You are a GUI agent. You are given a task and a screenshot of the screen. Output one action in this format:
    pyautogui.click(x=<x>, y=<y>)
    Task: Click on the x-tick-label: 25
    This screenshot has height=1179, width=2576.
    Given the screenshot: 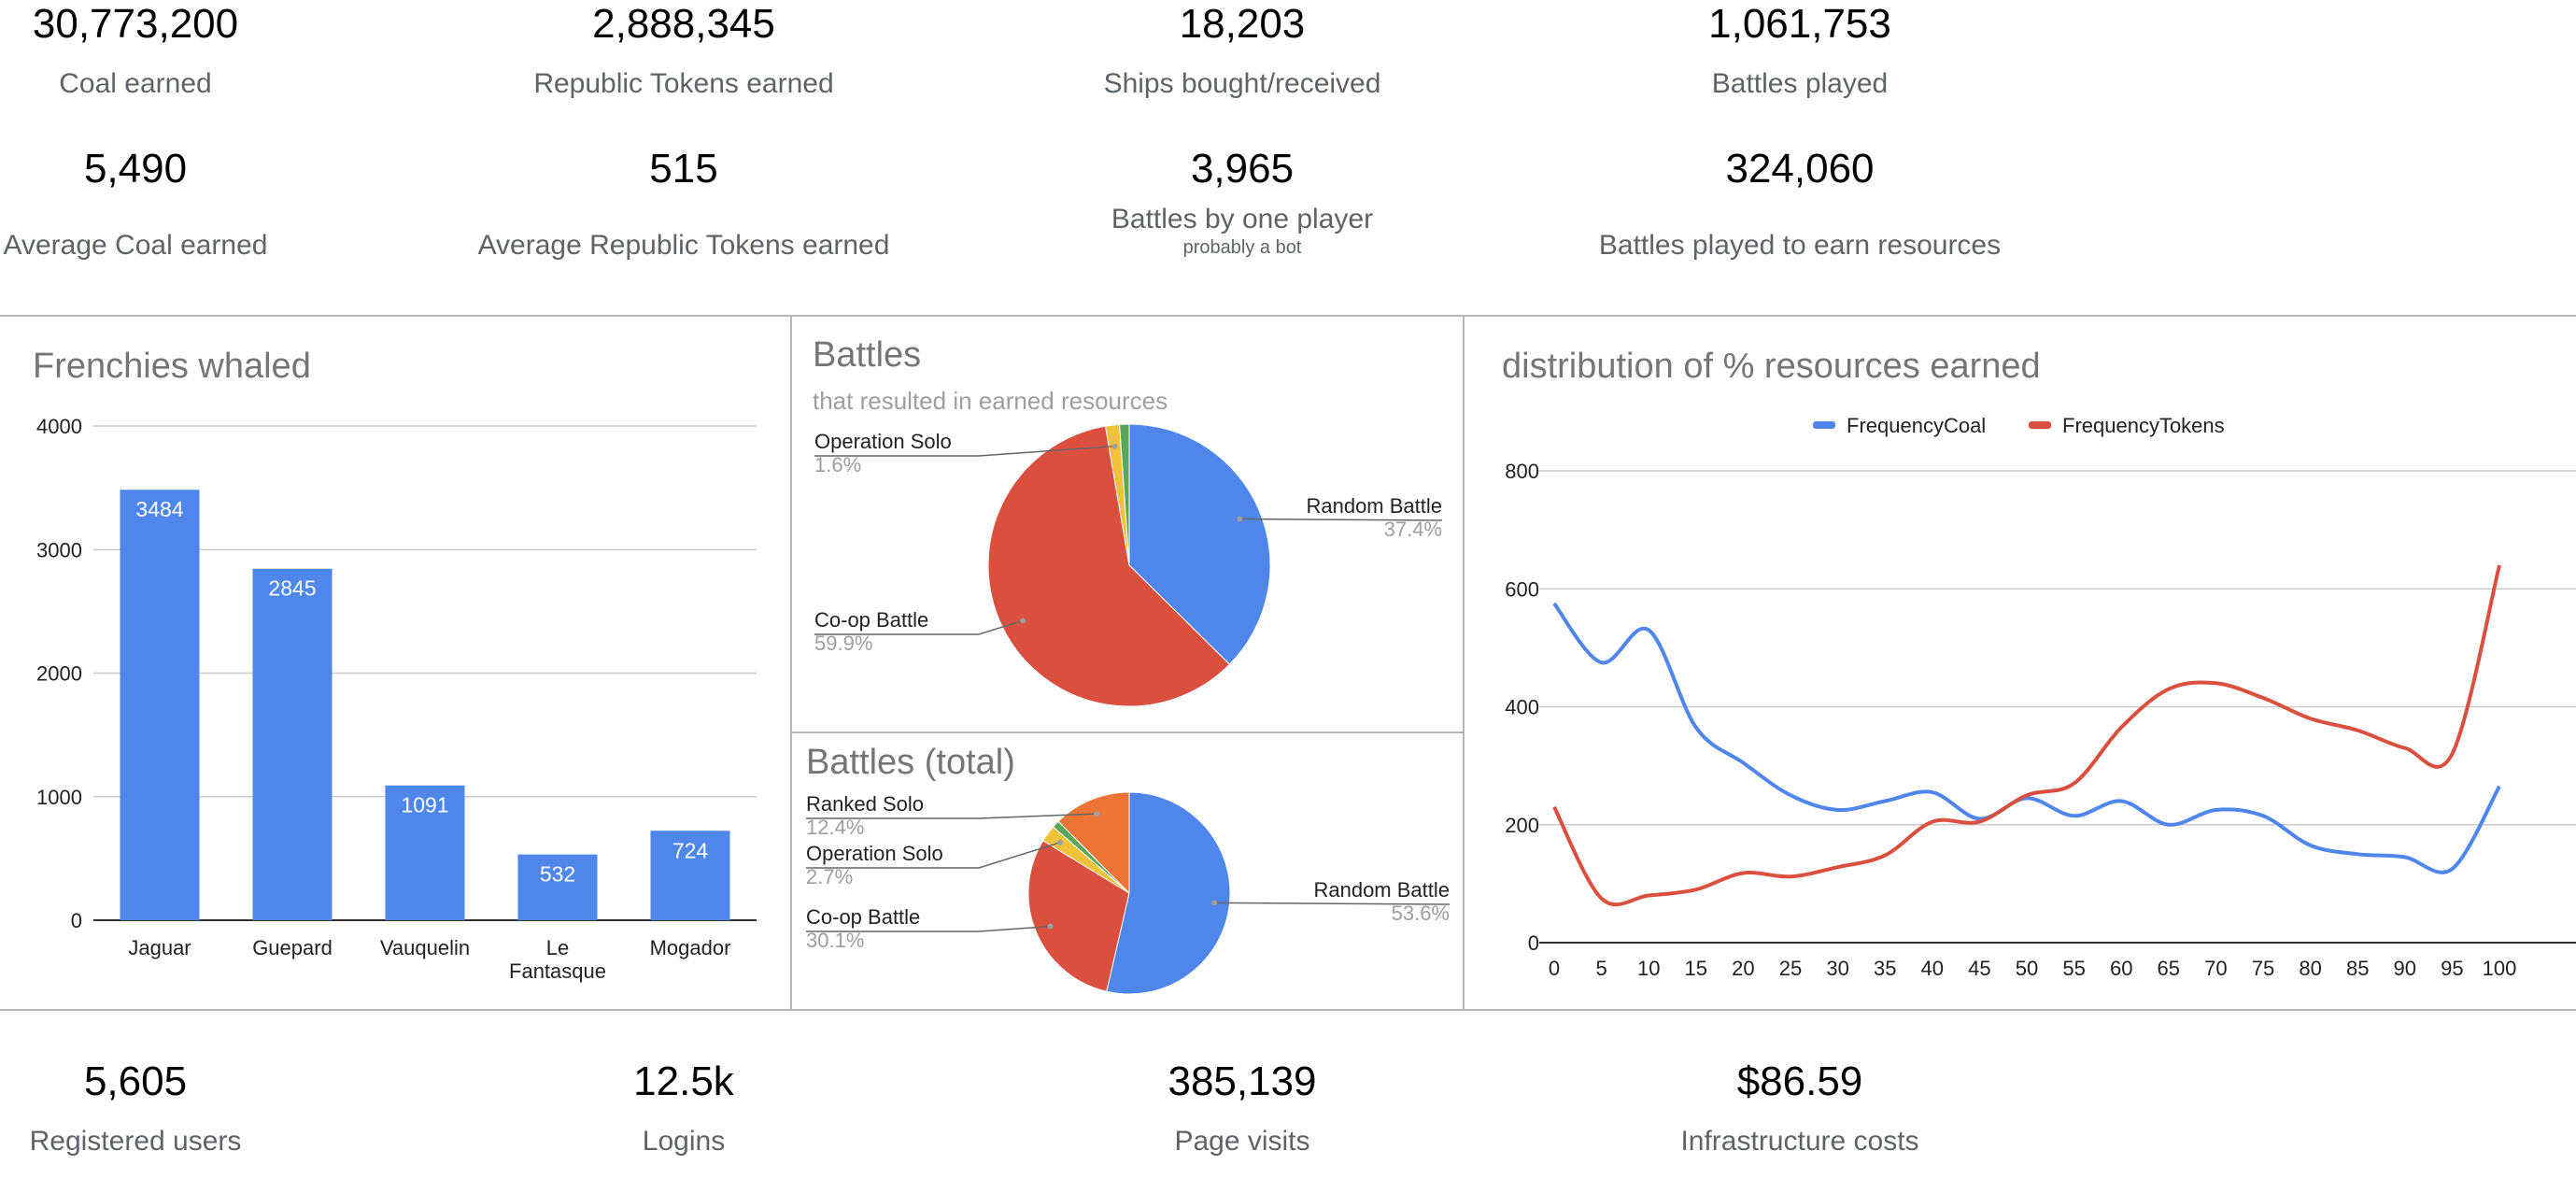 What is the action you would take?
    pyautogui.click(x=1790, y=968)
    